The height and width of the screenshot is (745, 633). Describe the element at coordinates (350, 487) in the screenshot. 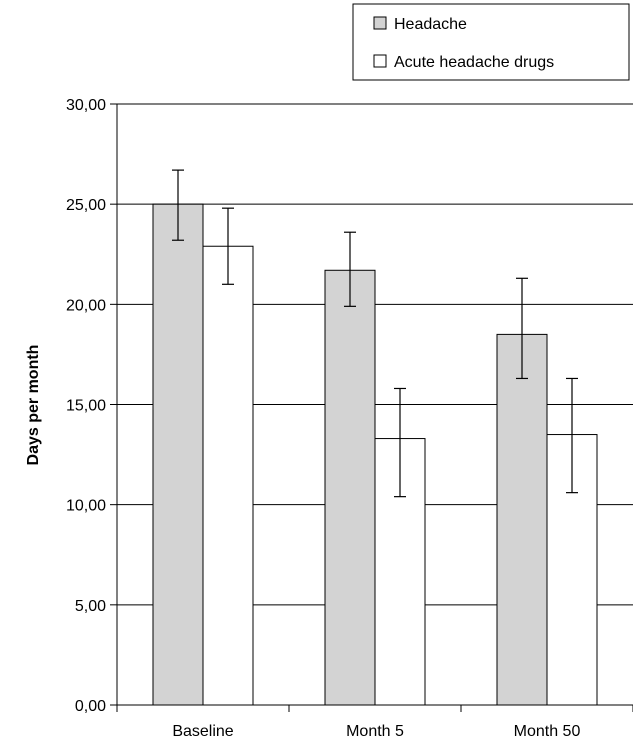

I see `bar-s0-c1` at that location.